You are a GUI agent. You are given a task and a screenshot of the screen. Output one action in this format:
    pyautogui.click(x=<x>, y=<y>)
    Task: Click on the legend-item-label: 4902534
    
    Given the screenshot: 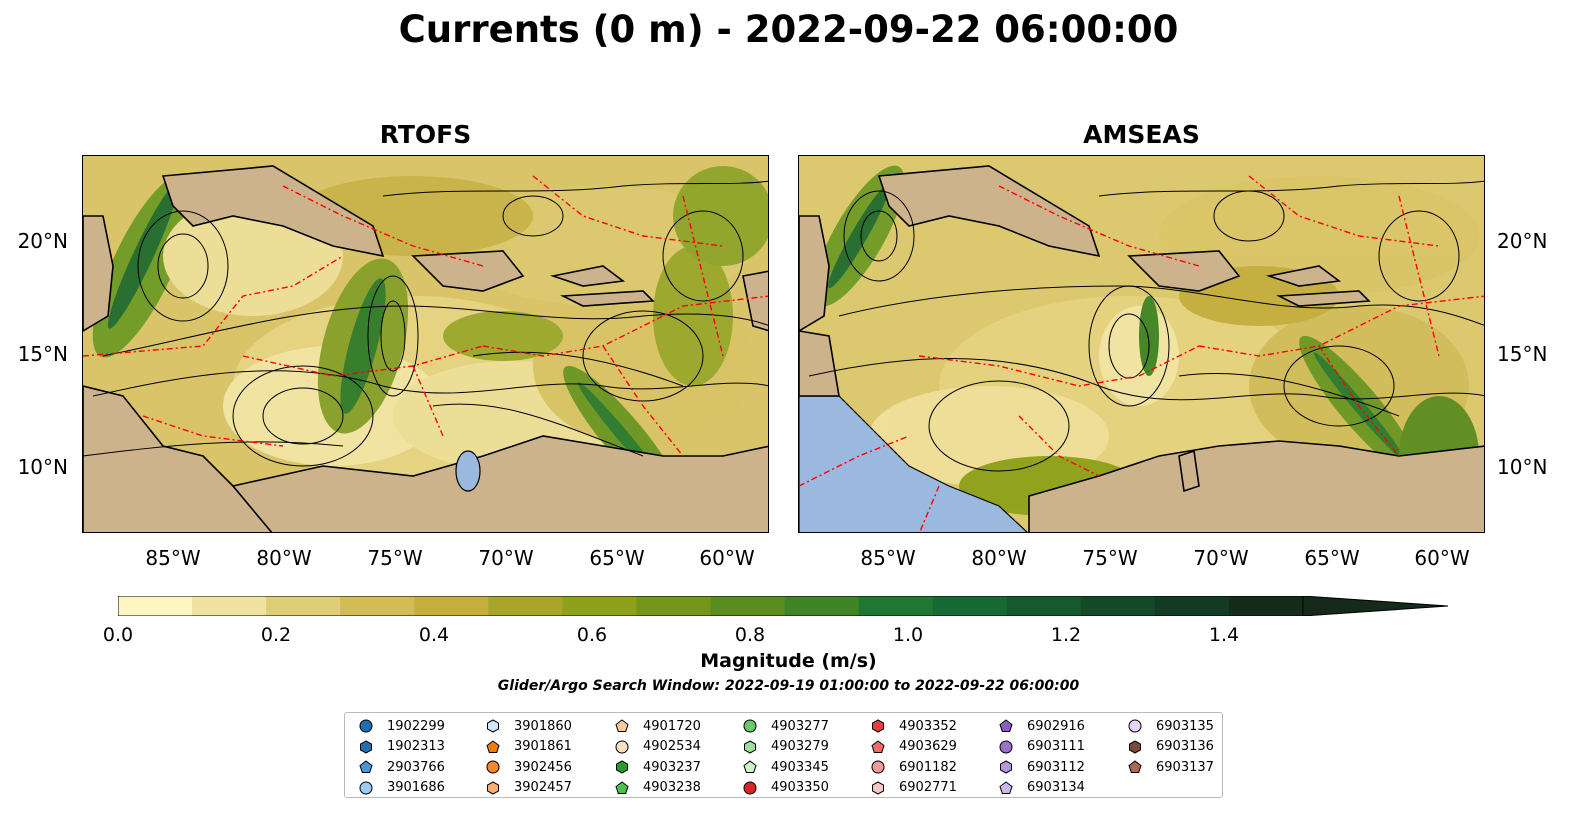 What is the action you would take?
    pyautogui.click(x=672, y=746)
    